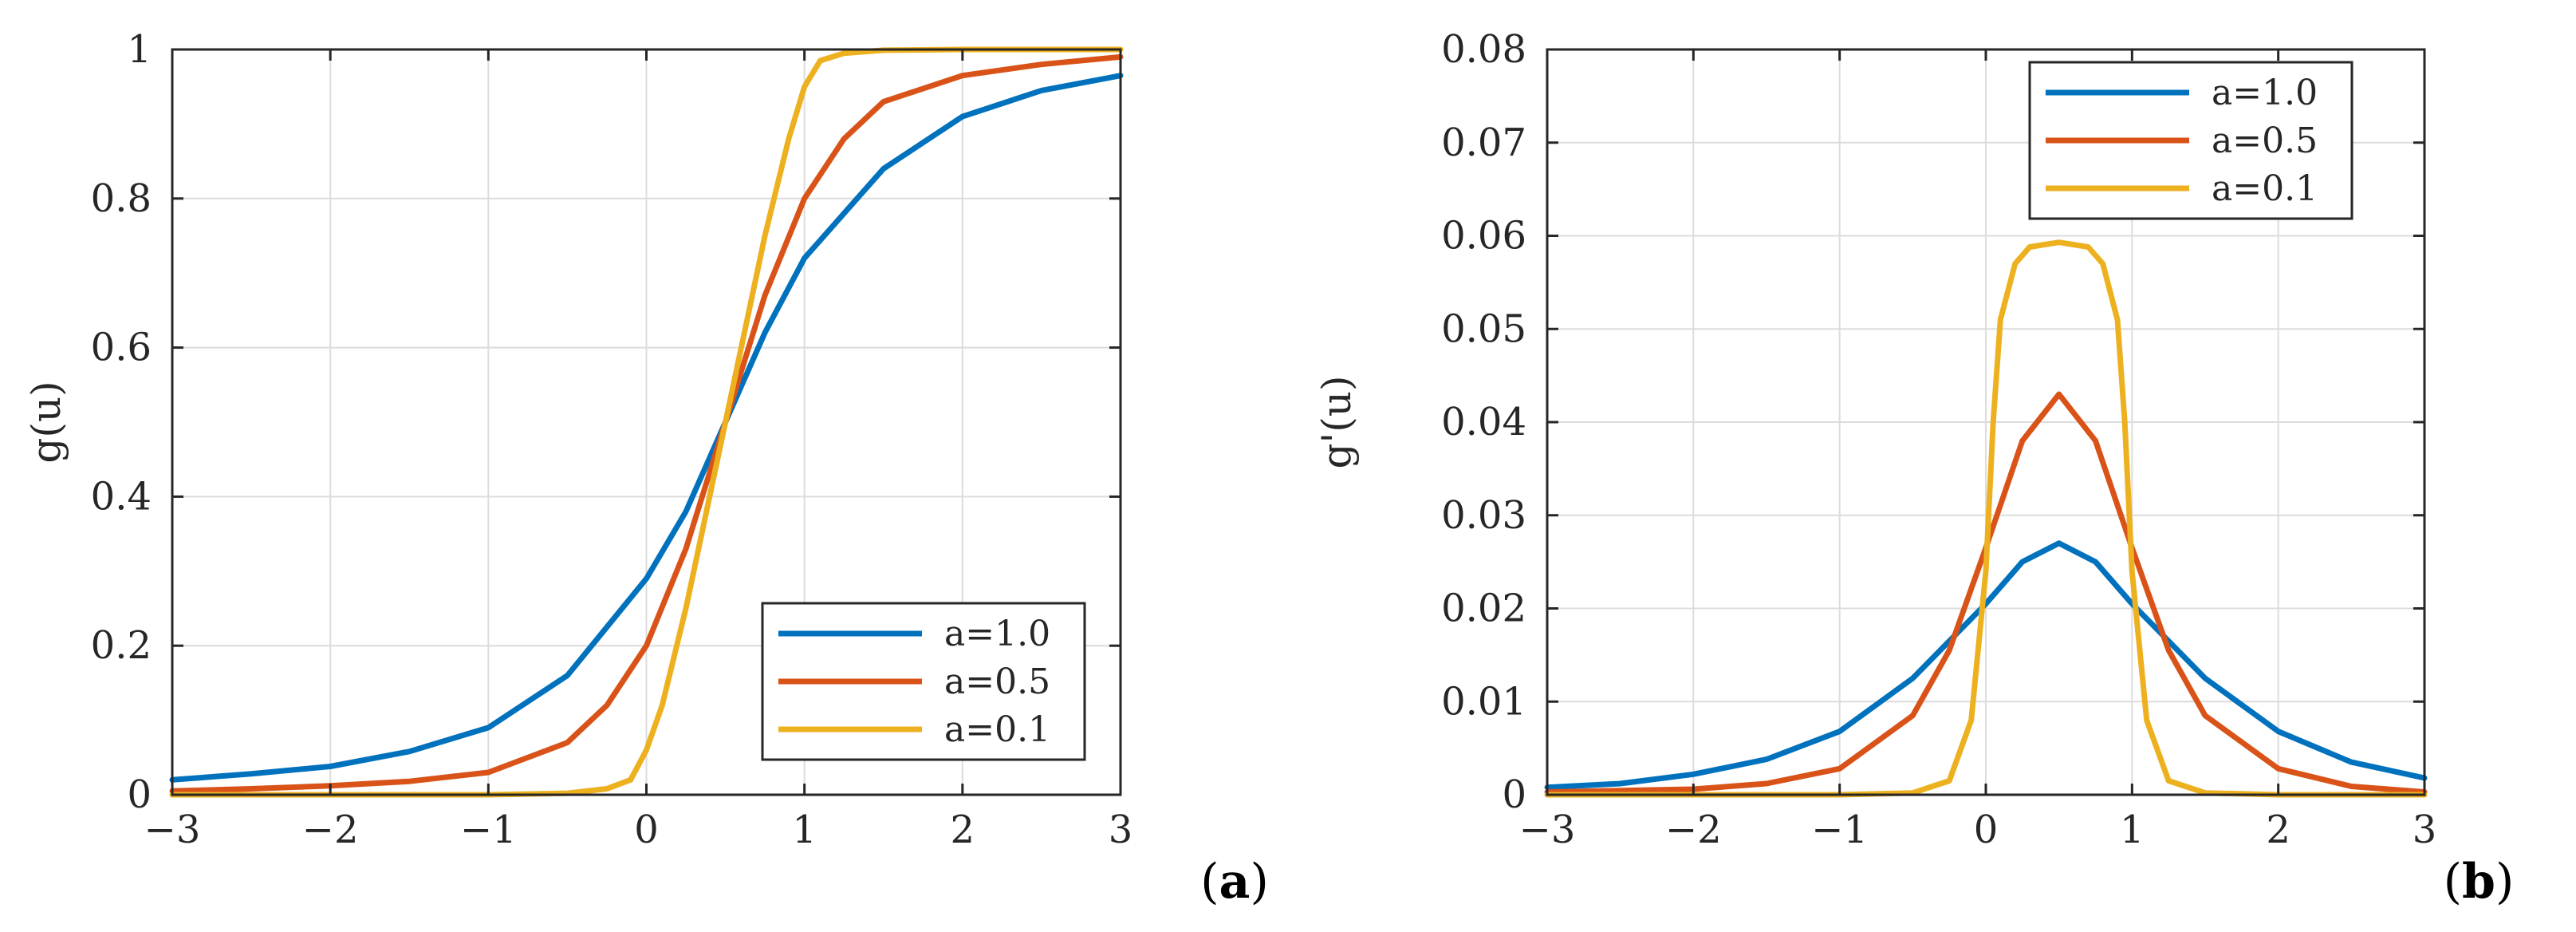 This screenshot has width=2576, height=932. I want to click on panel-label: (b), so click(2479, 882).